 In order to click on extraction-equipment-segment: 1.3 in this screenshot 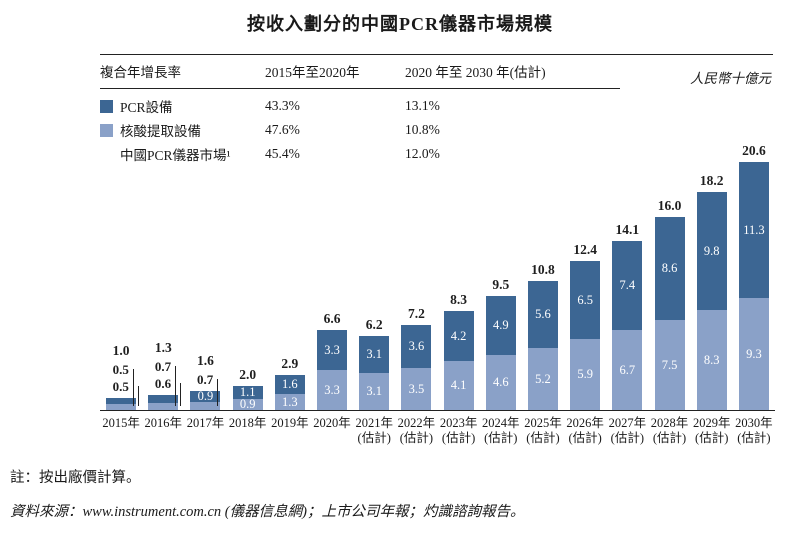, I will do `click(289, 402)`.